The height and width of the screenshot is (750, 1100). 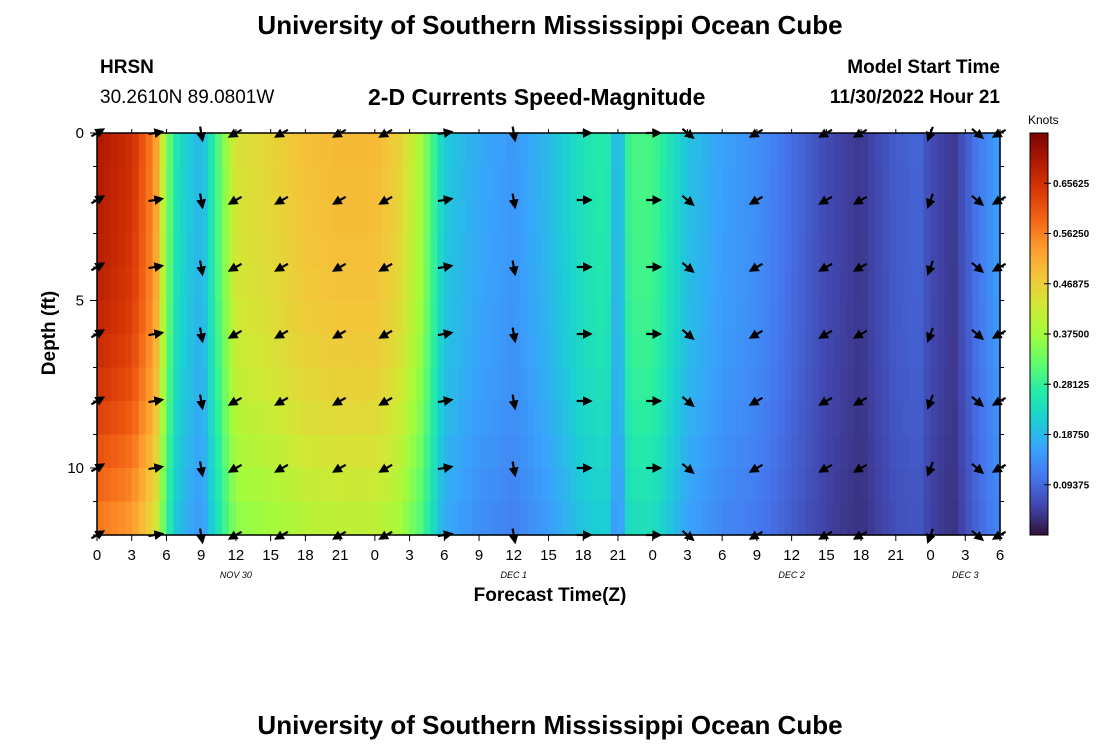 What do you see at coordinates (97, 555) in the screenshot?
I see `x-tick-label: 0` at bounding box center [97, 555].